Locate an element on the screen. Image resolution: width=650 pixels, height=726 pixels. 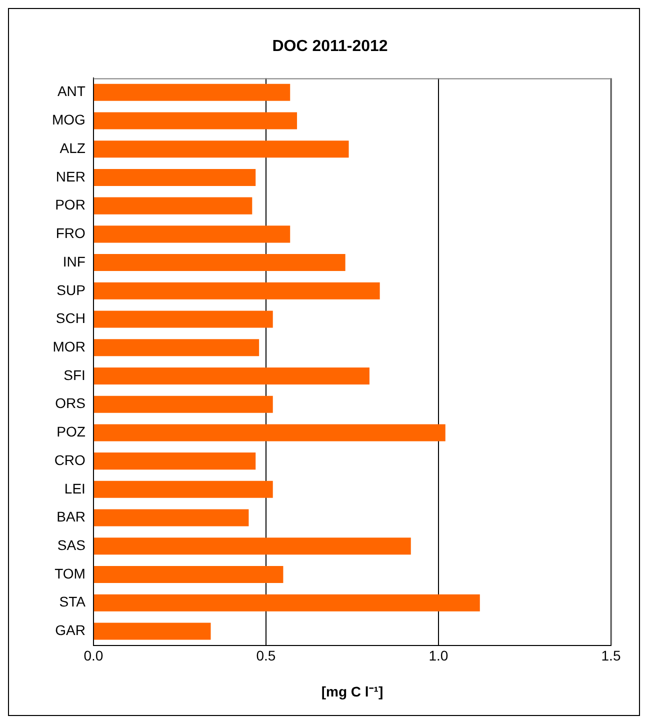
y-tick-label: ALZ is located at coordinates (73, 148).